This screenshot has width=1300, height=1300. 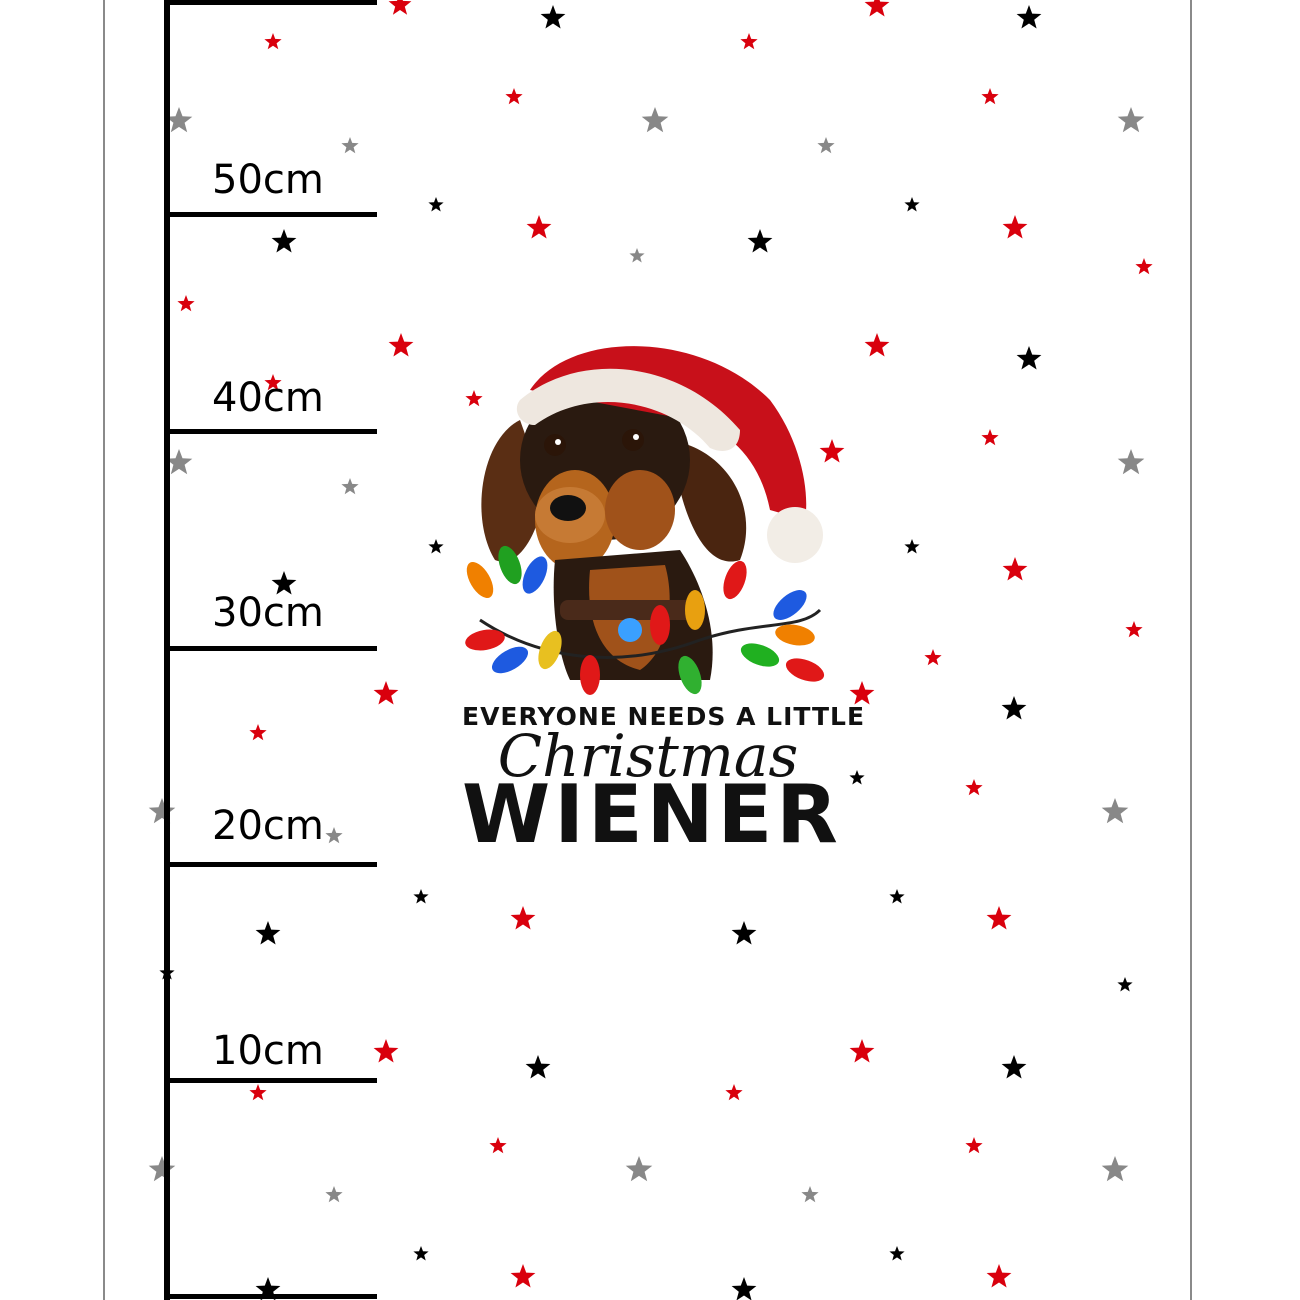 What do you see at coordinates (1191, 650) in the screenshot?
I see `right-cut-line` at bounding box center [1191, 650].